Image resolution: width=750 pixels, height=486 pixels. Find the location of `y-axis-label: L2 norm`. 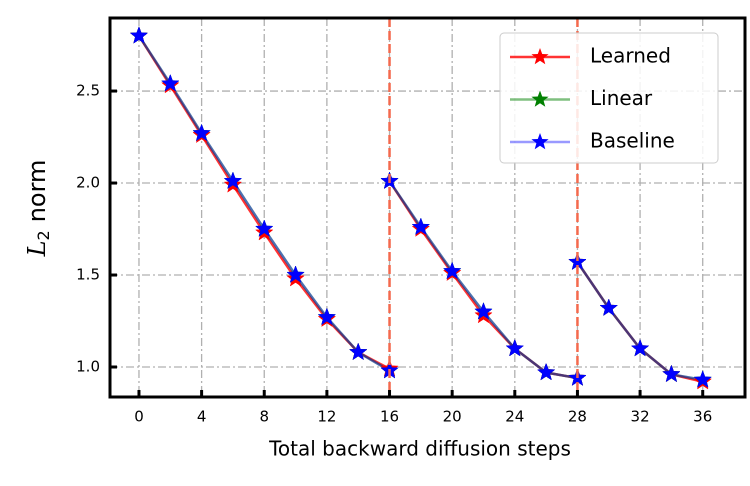

y-axis-label: L2 norm is located at coordinates (38, 209).